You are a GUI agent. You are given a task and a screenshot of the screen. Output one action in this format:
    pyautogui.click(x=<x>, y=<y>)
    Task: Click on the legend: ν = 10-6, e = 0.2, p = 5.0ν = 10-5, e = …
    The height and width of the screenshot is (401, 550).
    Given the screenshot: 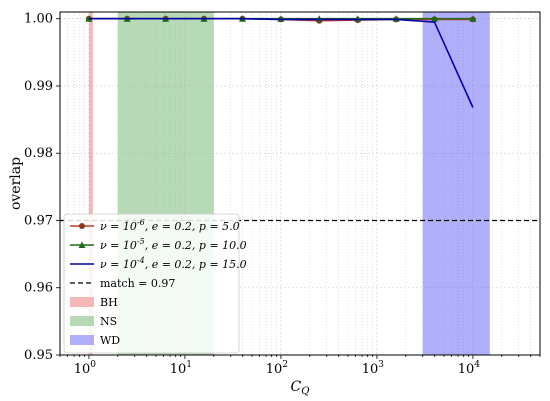 What is the action you would take?
    pyautogui.click(x=155, y=283)
    